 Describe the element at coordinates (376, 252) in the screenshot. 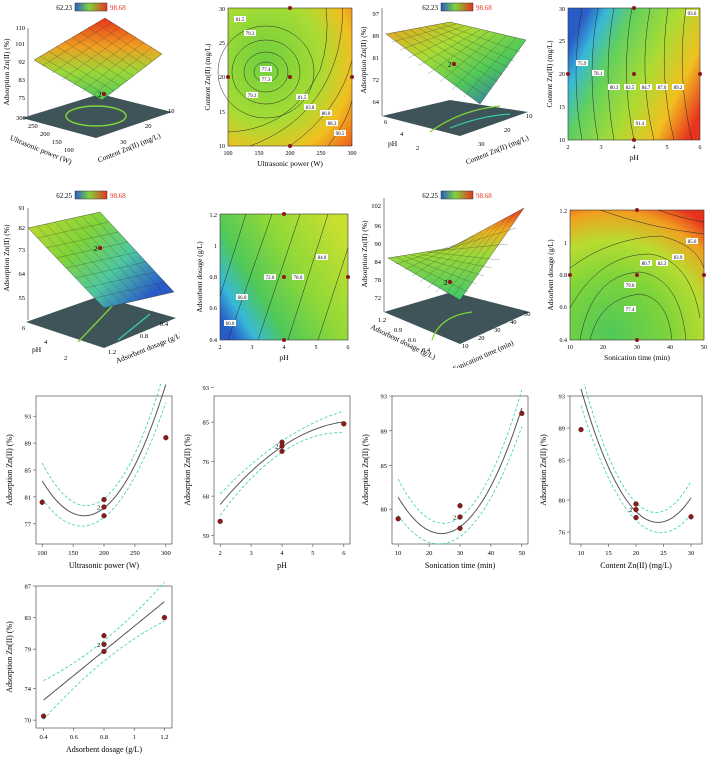

I see `z-ticks: 72 78 84 90 96 102` at that location.